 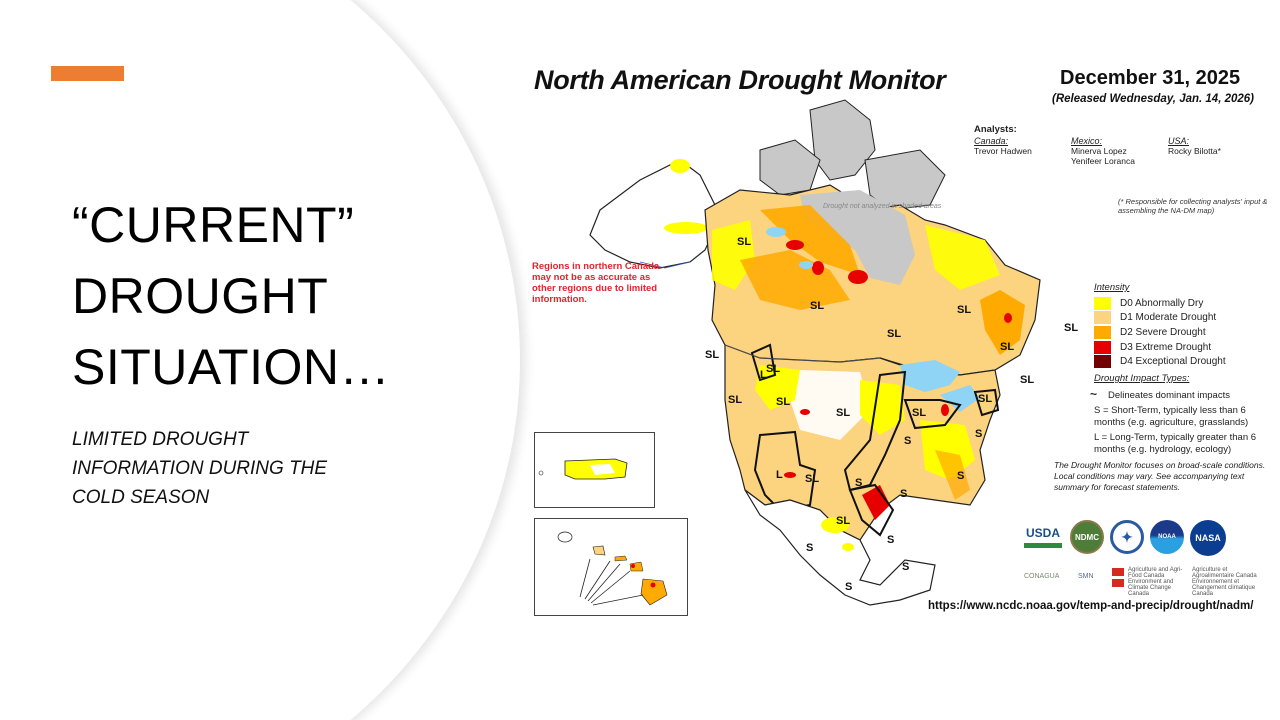 What do you see at coordinates (87, 73) in the screenshot?
I see `accent-bar` at bounding box center [87, 73].